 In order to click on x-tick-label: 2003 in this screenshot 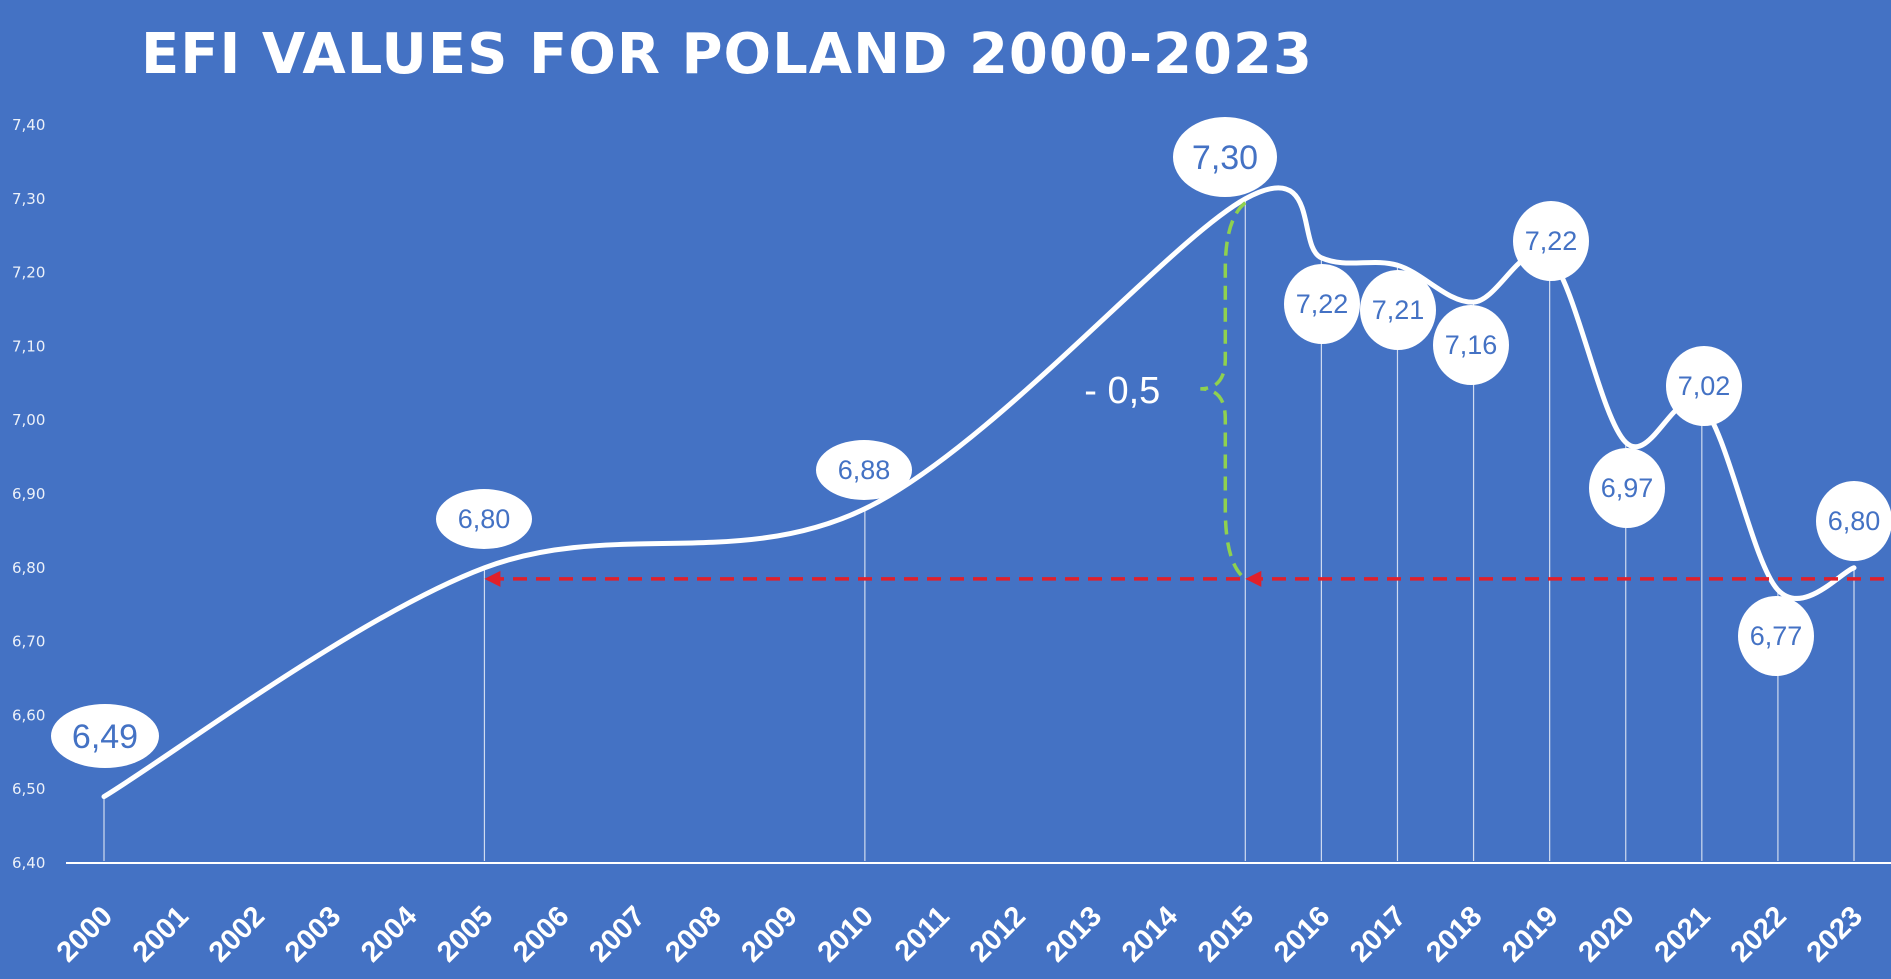, I will do `click(313, 934)`.